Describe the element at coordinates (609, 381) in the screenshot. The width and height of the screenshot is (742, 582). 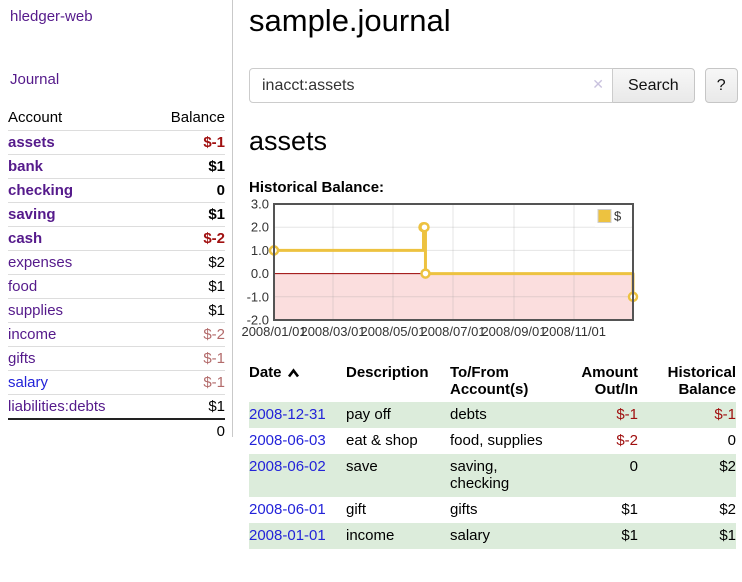
I see `amount-column-header: Amount Out/In` at that location.